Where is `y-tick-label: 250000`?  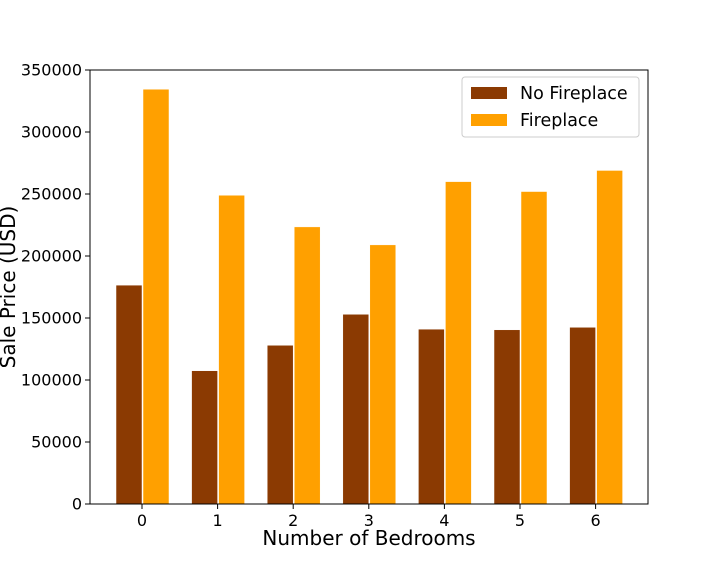 y-tick-label: 250000 is located at coordinates (51, 194).